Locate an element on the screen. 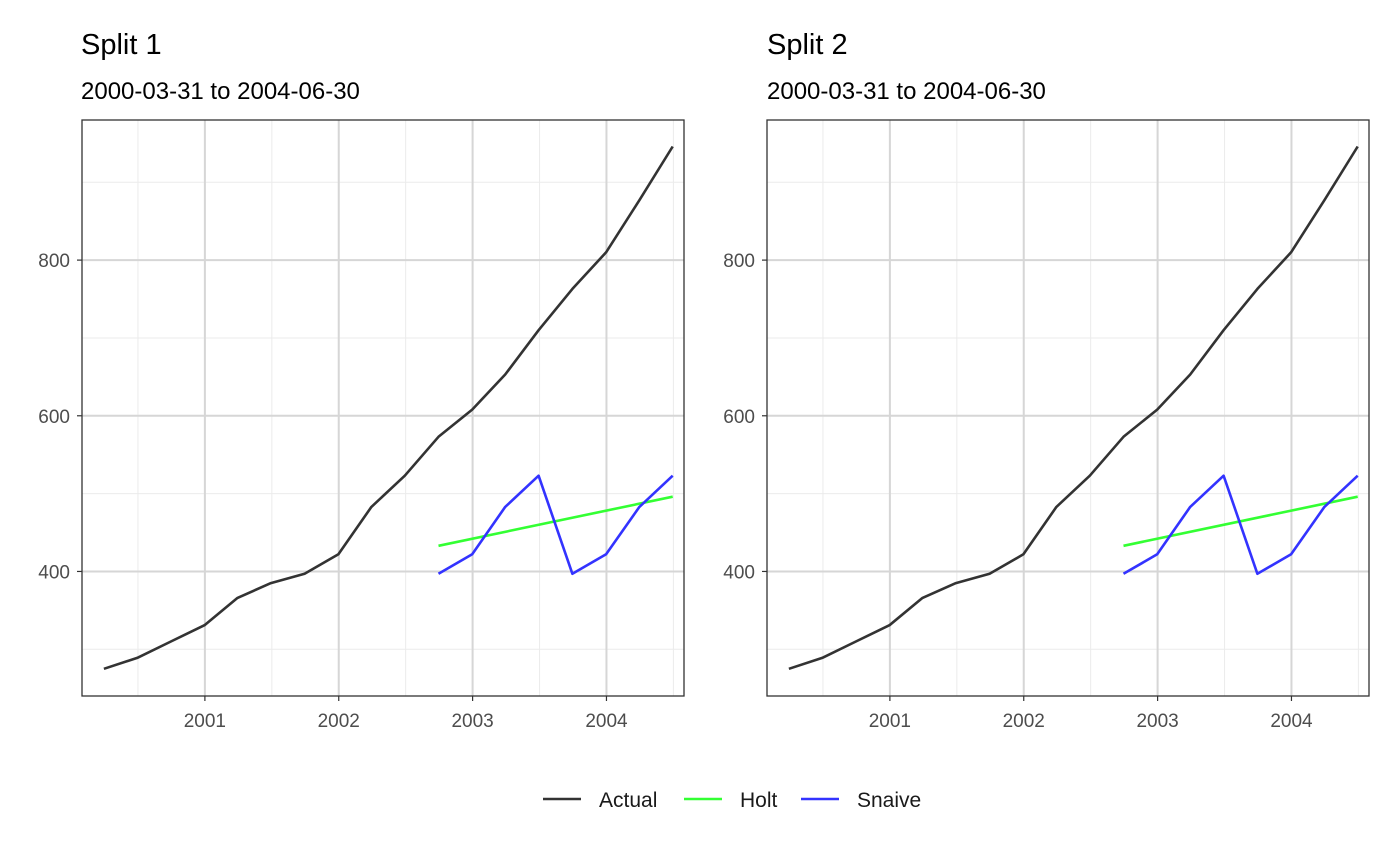 The height and width of the screenshot is (866, 1400). legend-label: Actual is located at coordinates (628, 800).